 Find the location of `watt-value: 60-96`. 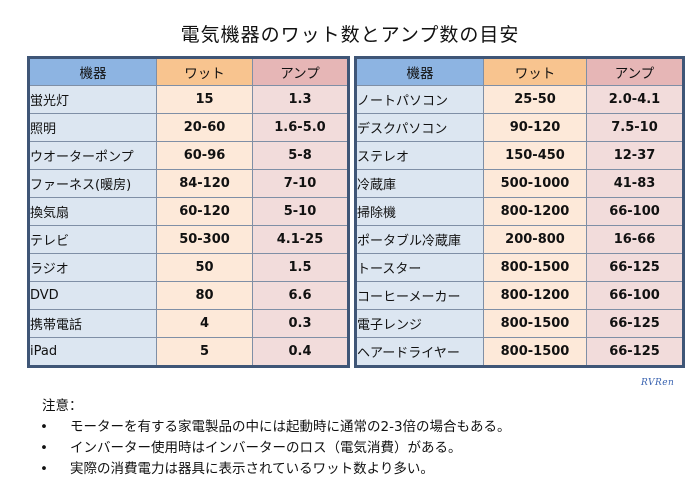

watt-value: 60-96 is located at coordinates (204, 155).